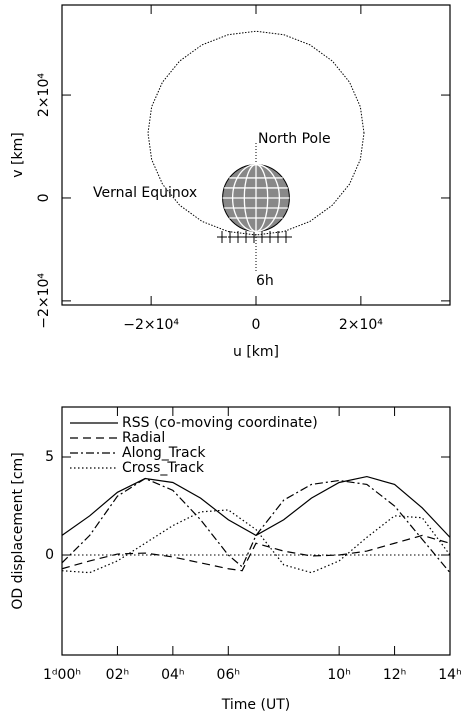  What do you see at coordinates (394, 675) in the screenshot?
I see `x-tick-label: 12ʰ` at bounding box center [394, 675].